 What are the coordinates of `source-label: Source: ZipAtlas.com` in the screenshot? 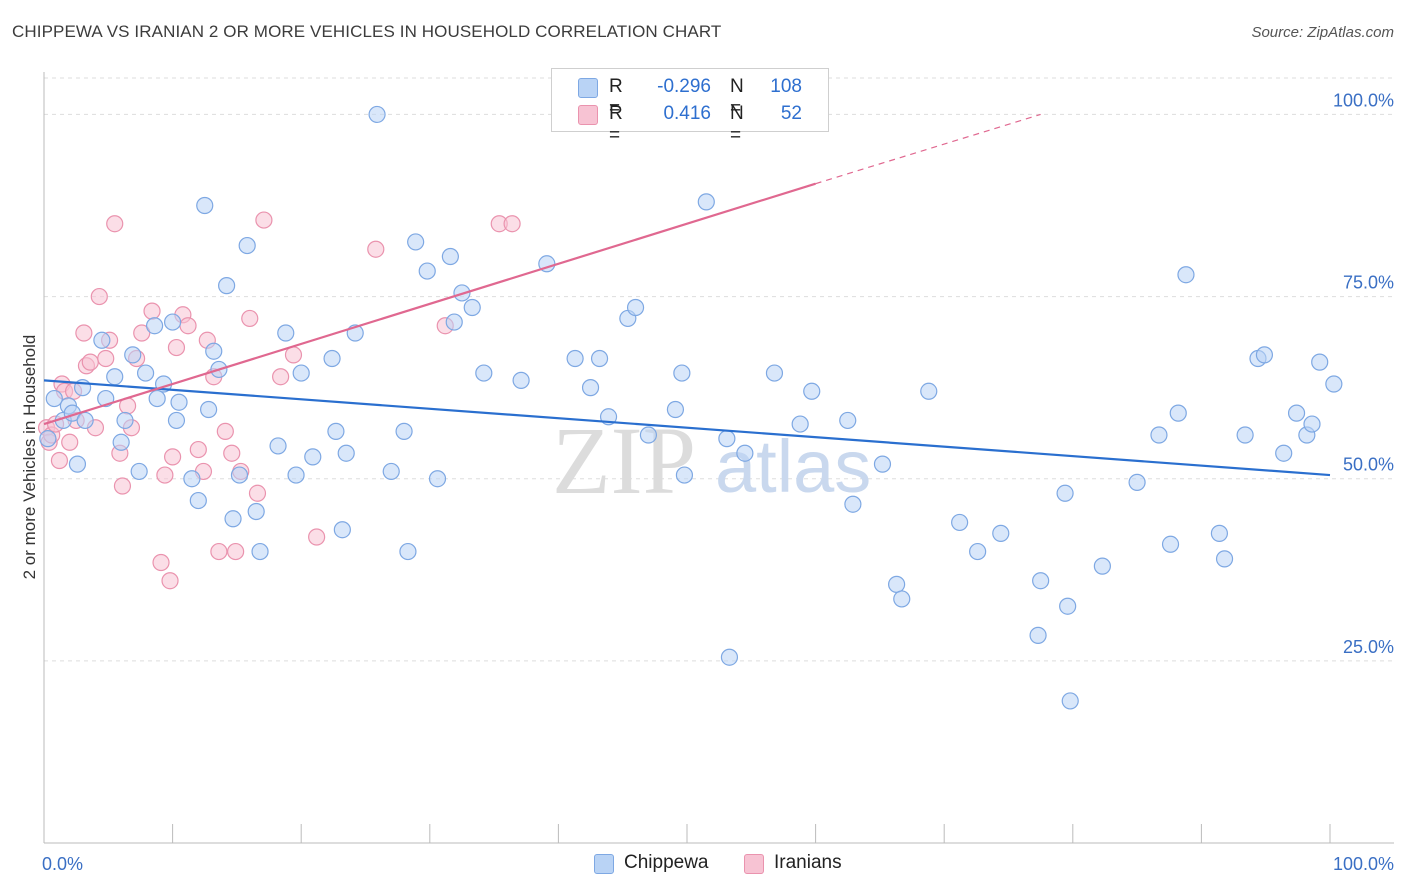 It's located at (1322, 32).